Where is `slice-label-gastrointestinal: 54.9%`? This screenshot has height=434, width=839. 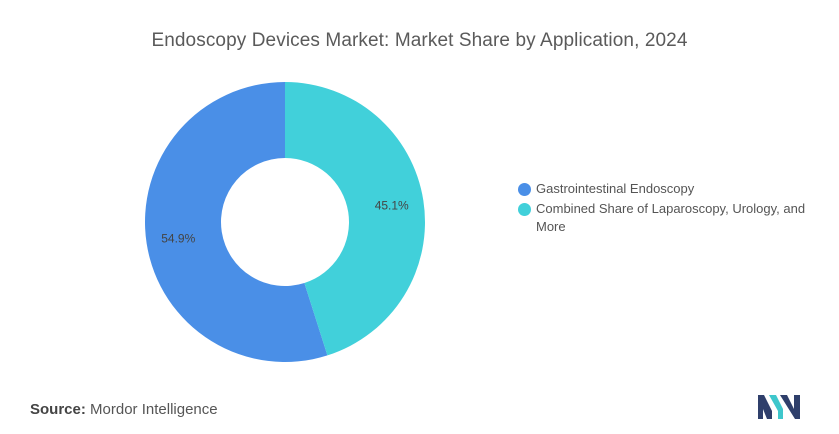 slice-label-gastrointestinal: 54.9% is located at coordinates (178, 239).